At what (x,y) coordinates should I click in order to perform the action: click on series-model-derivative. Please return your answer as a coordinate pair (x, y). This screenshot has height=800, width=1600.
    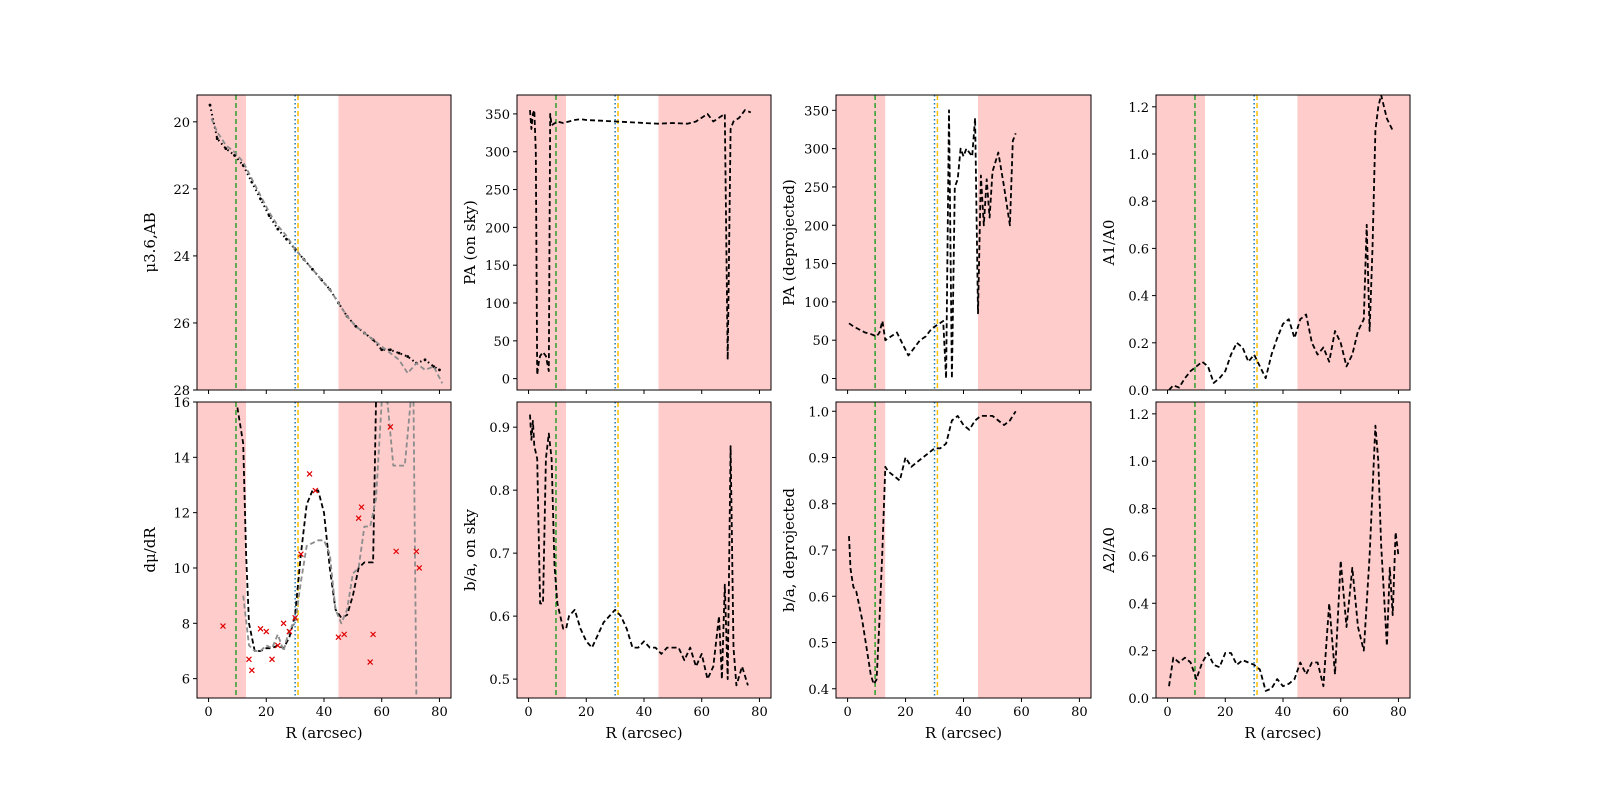
    Looking at the image, I should click on (330, 550).